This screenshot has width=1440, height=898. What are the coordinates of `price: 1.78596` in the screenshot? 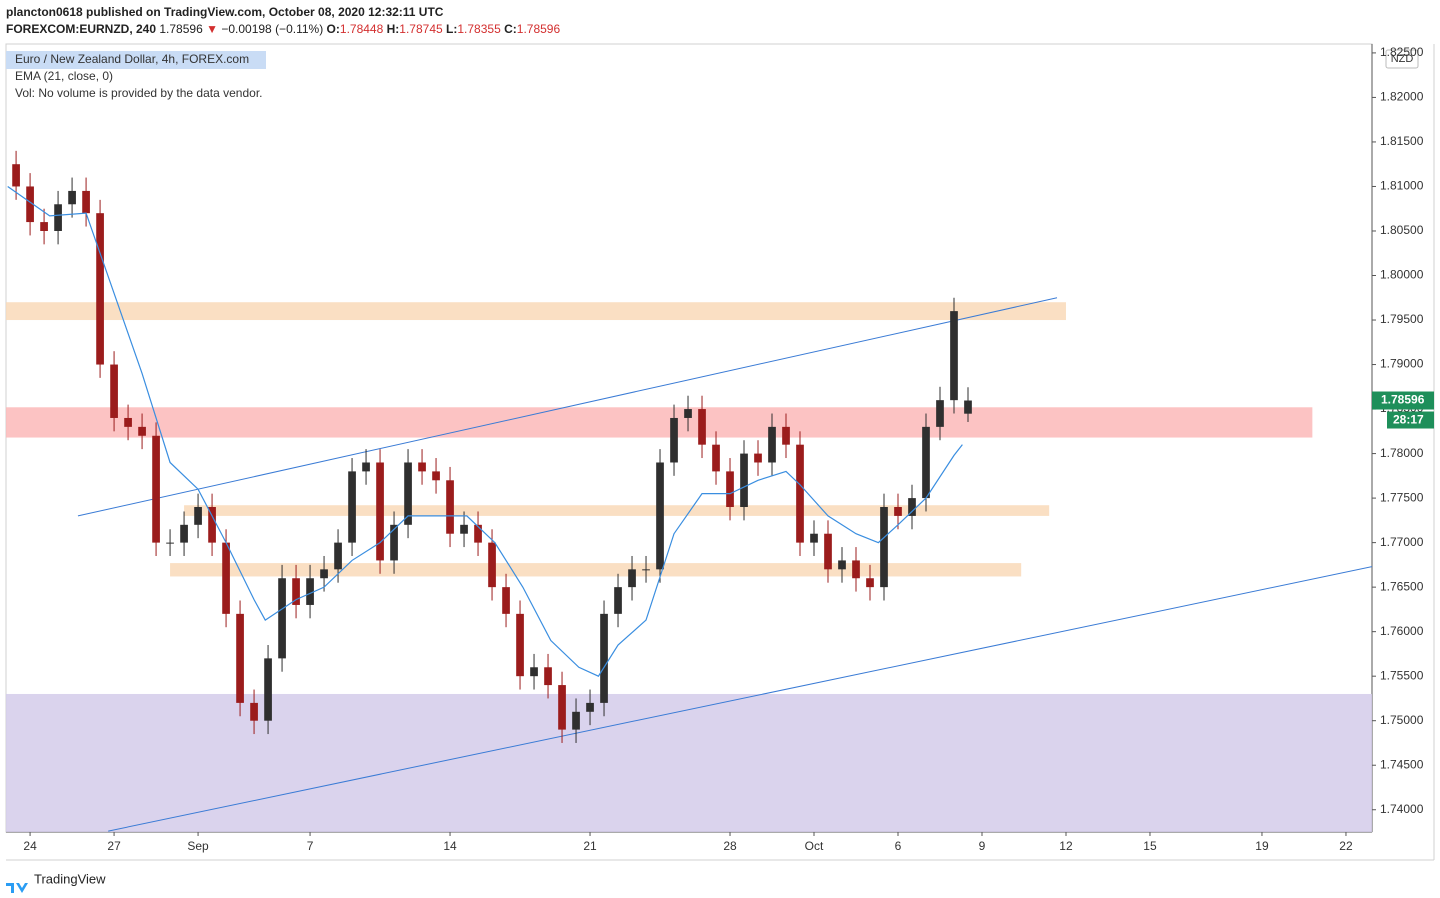 It's located at (181, 29).